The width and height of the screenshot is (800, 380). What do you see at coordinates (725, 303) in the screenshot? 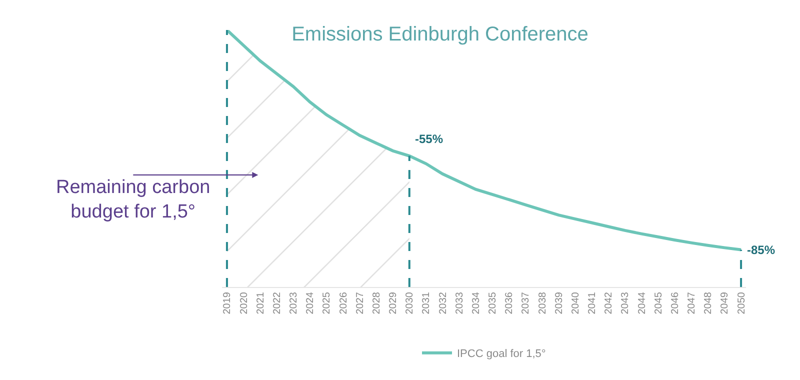
I see `x-tick-label: 2049` at bounding box center [725, 303].